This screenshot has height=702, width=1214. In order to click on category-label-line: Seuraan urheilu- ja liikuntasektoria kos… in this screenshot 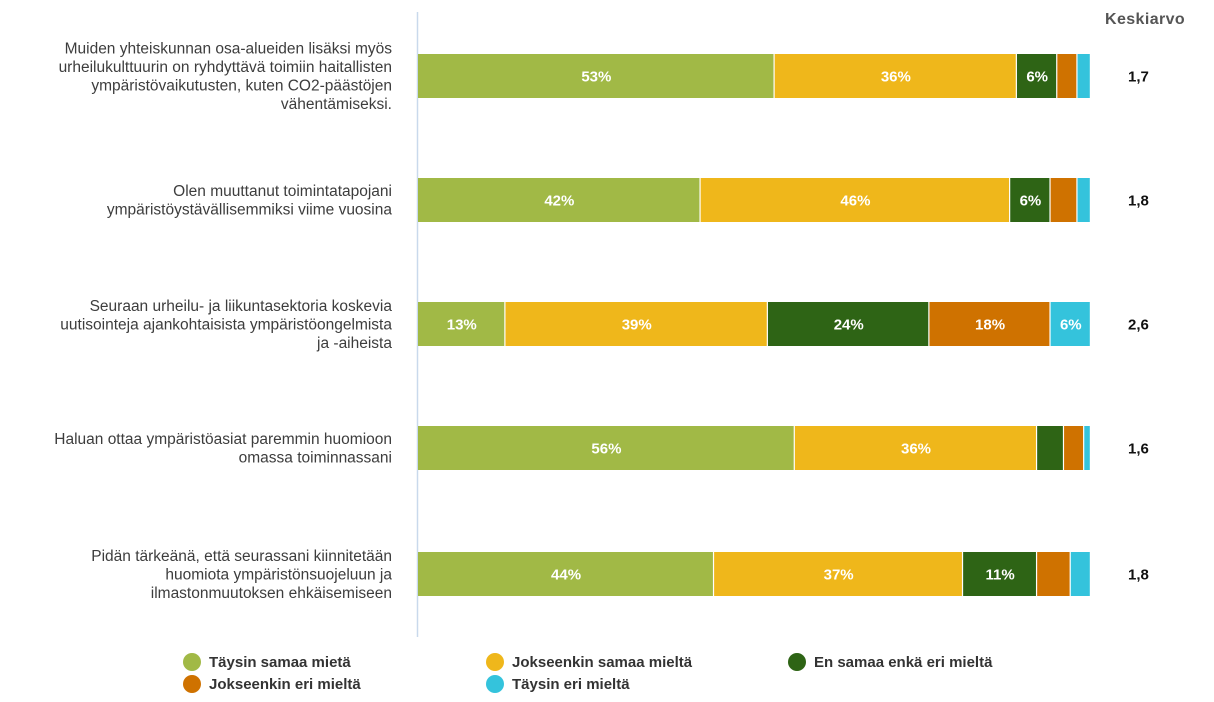, I will do `click(241, 306)`.